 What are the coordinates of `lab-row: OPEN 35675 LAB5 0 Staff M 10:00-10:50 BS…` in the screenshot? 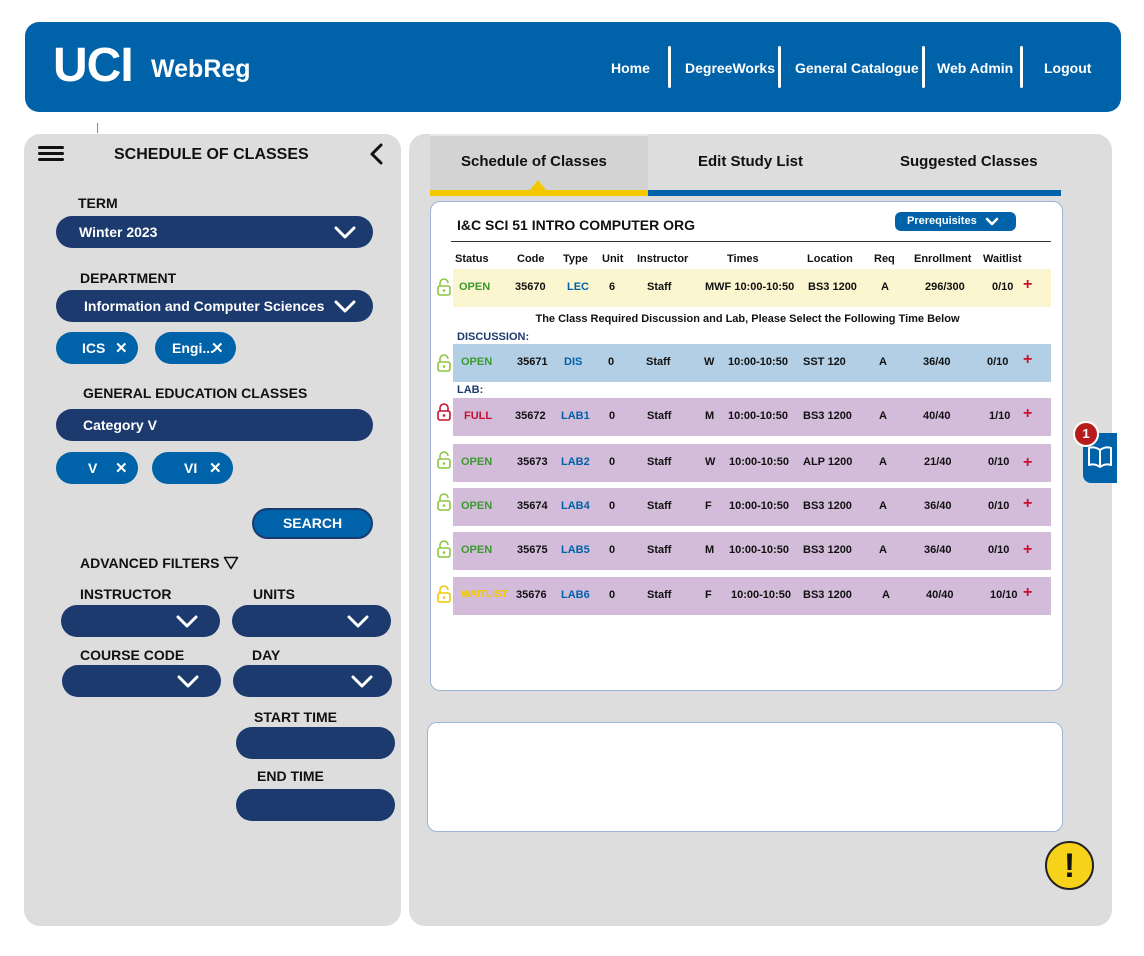 It's located at (752, 551).